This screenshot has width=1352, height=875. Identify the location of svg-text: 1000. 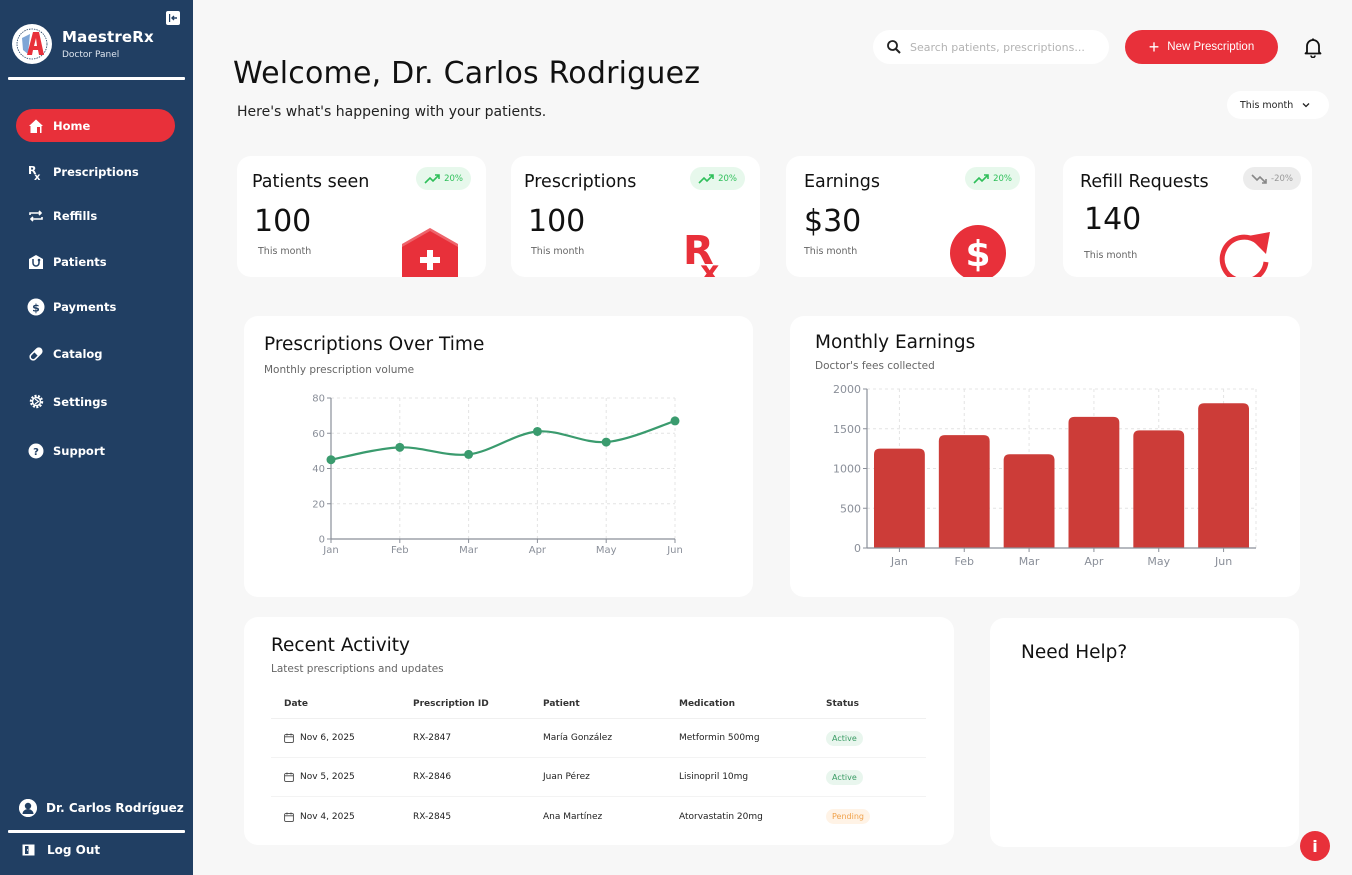
(847, 469).